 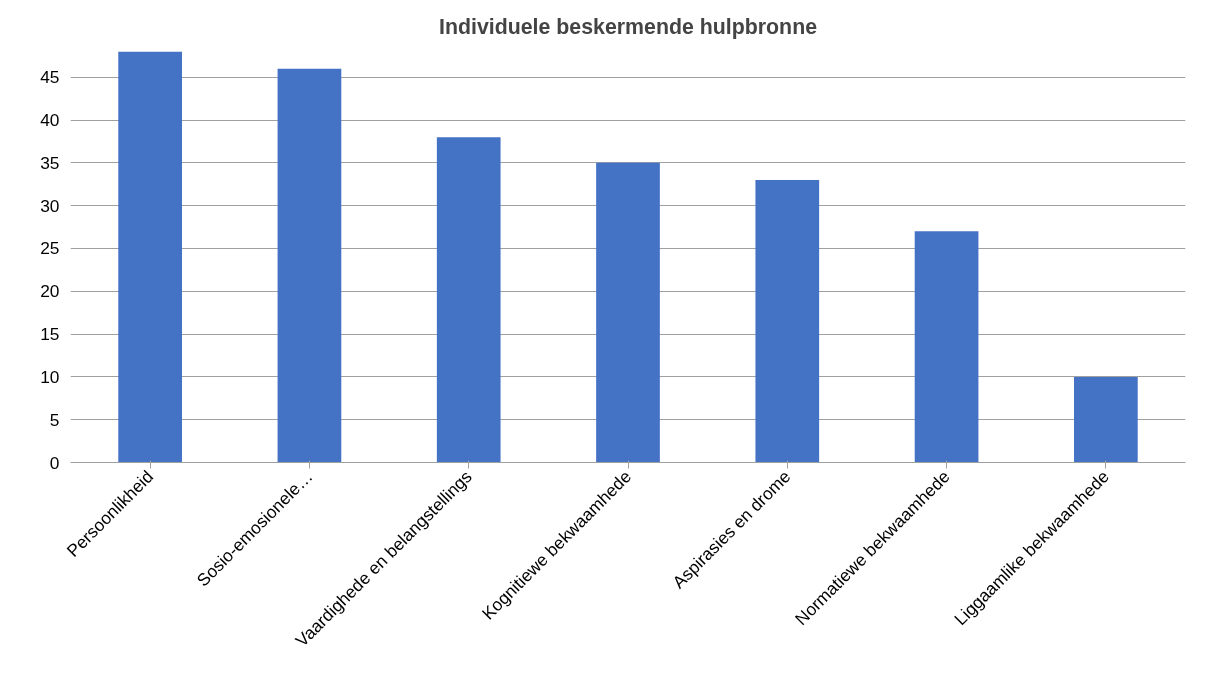 I want to click on y-tick-label: 45, so click(x=50, y=77).